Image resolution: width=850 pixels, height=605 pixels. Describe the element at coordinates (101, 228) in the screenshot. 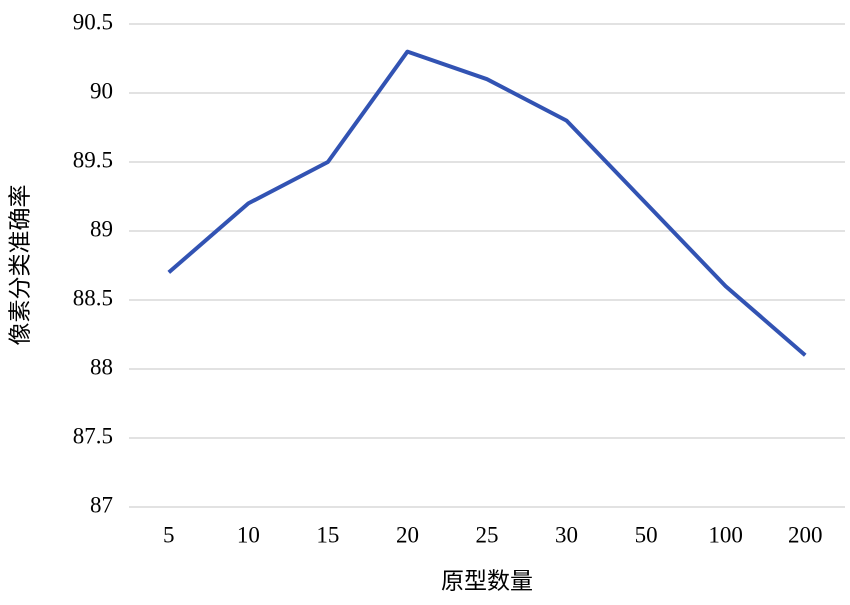

I see `y-tick-label: 89` at that location.